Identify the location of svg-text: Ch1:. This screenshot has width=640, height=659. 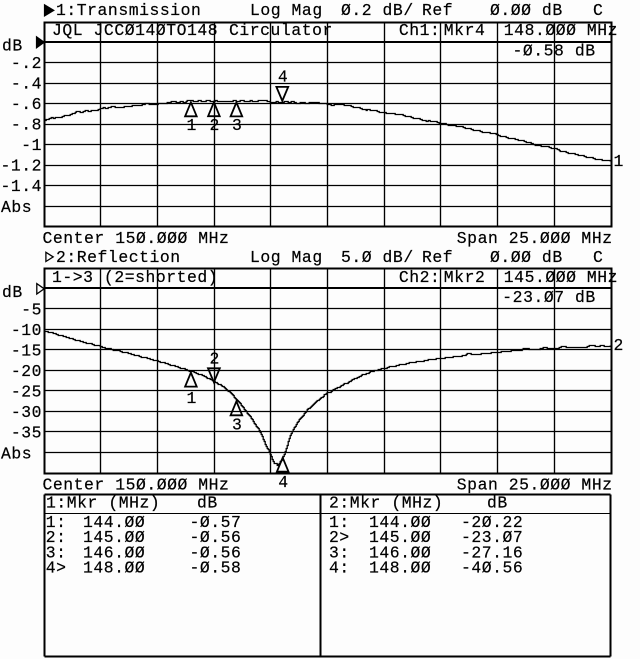
(420, 30).